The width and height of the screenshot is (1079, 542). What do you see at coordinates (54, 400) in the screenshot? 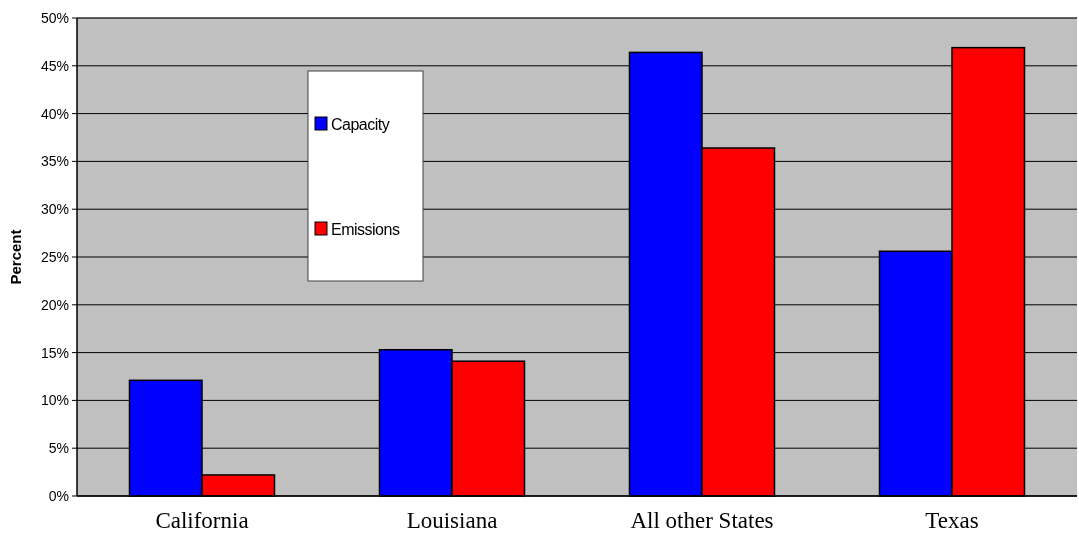
I see `y-tick-label: 10%` at bounding box center [54, 400].